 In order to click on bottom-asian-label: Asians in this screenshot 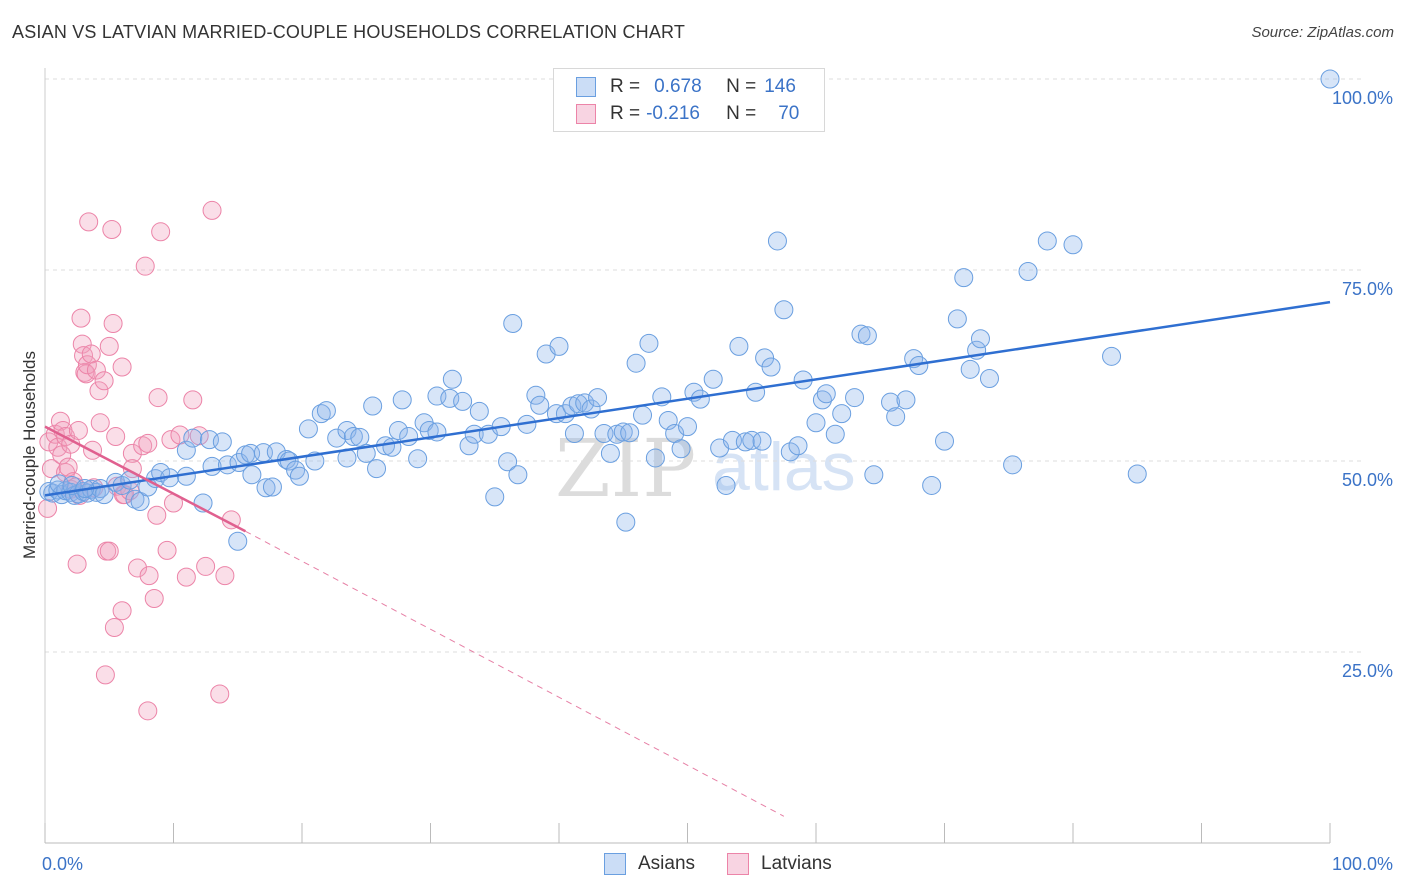, I will do `click(667, 863)`.